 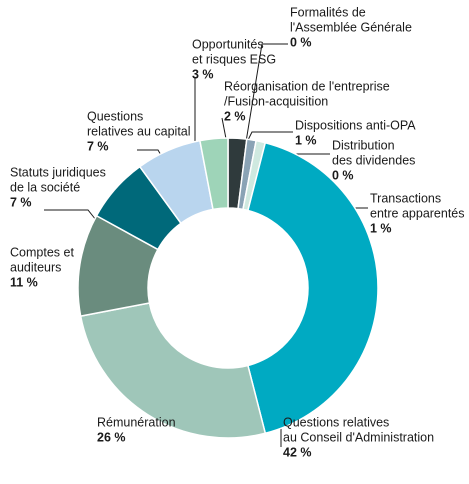 What do you see at coordinates (203, 74) in the screenshot?
I see `value-label: 3 %` at bounding box center [203, 74].